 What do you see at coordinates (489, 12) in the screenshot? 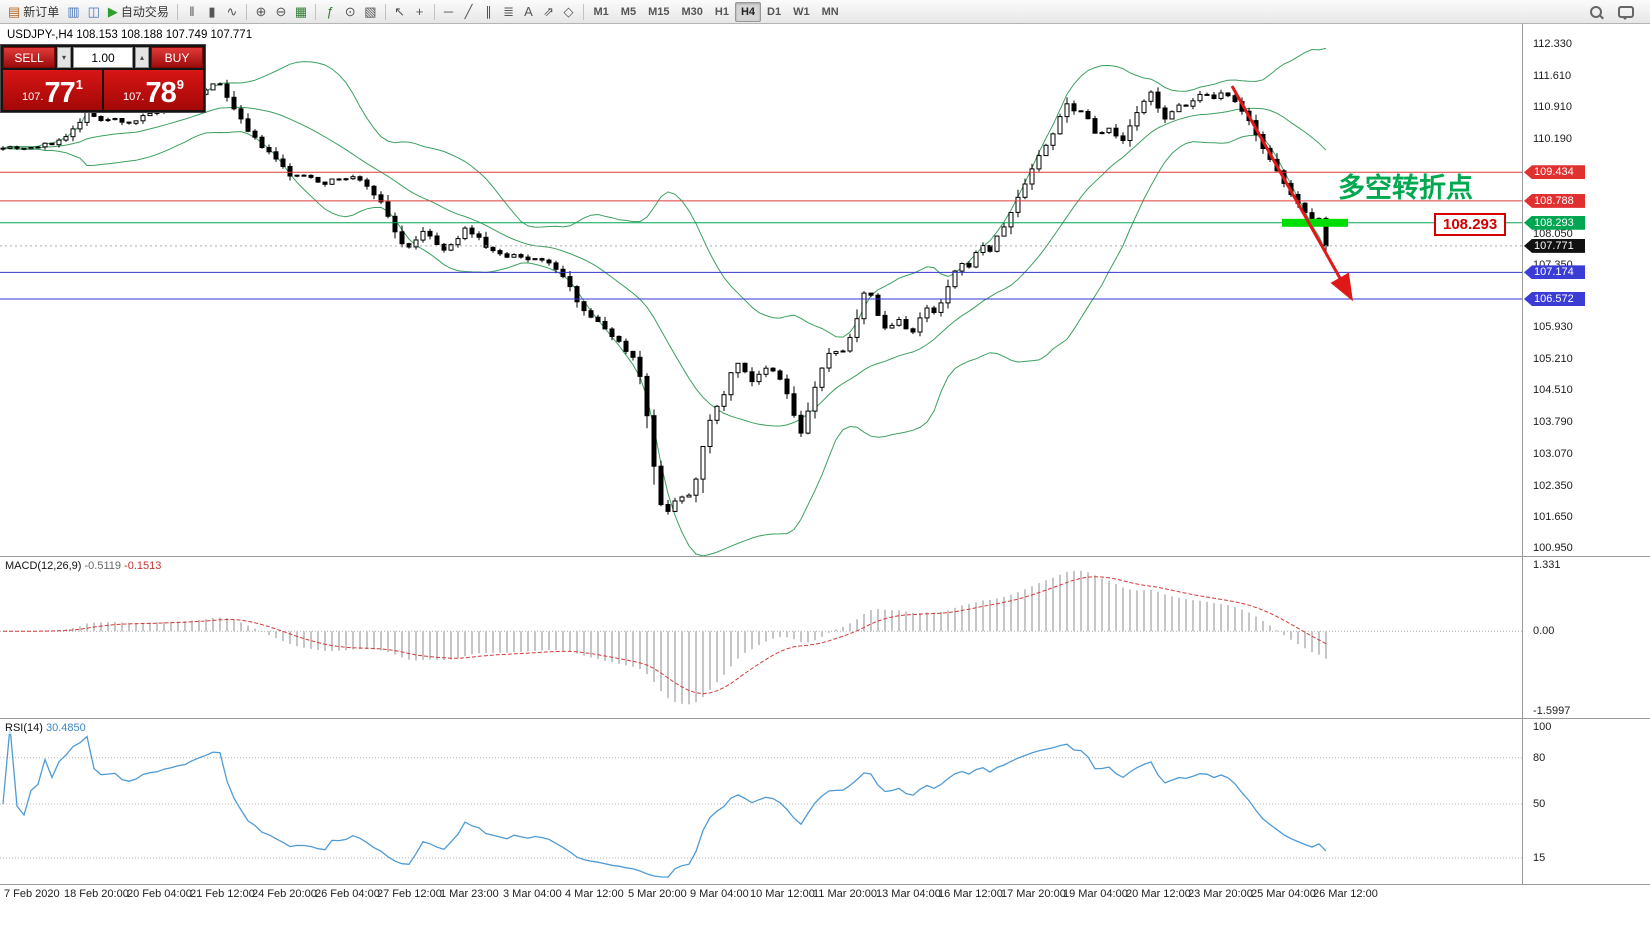
I see `channel-button: ∥` at bounding box center [489, 12].